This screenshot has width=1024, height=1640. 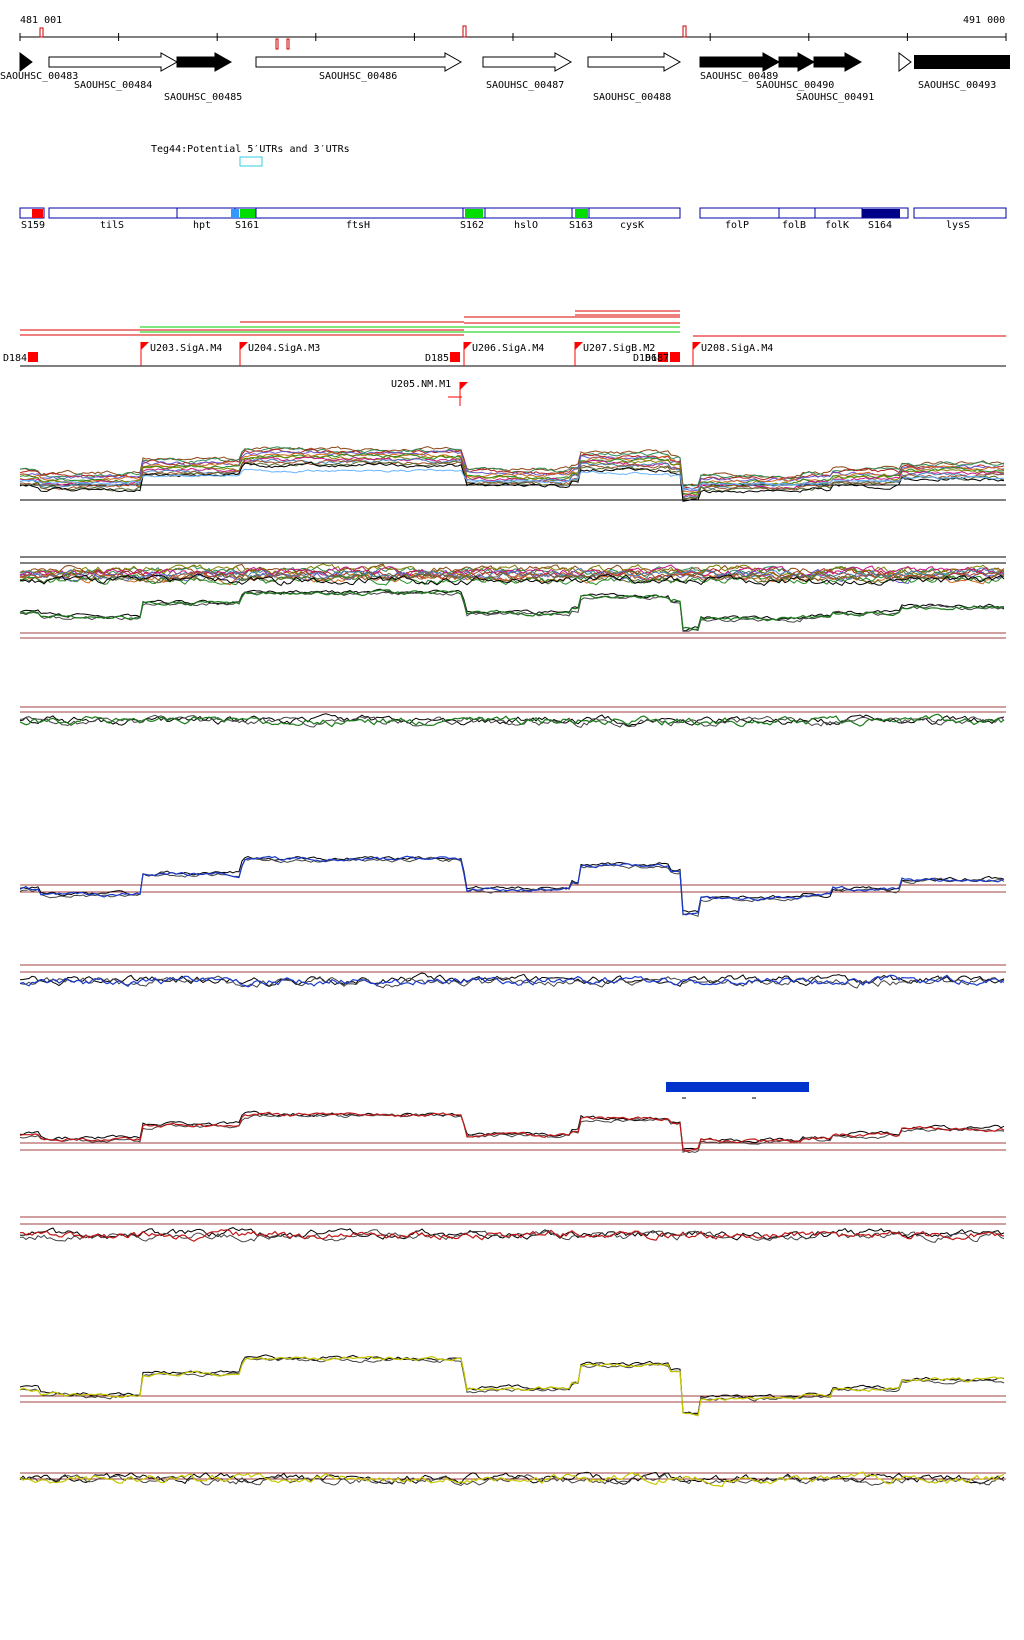 What do you see at coordinates (203, 97) in the screenshot?
I see `gene-label: SAOUHSC_00485` at bounding box center [203, 97].